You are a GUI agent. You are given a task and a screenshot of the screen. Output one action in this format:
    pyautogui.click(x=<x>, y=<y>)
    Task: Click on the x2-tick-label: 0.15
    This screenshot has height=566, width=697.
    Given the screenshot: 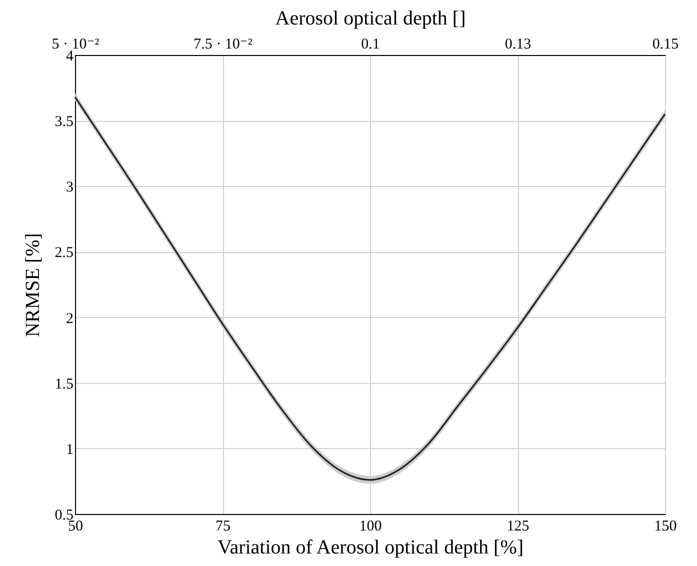 What is the action you would take?
    pyautogui.click(x=665, y=44)
    